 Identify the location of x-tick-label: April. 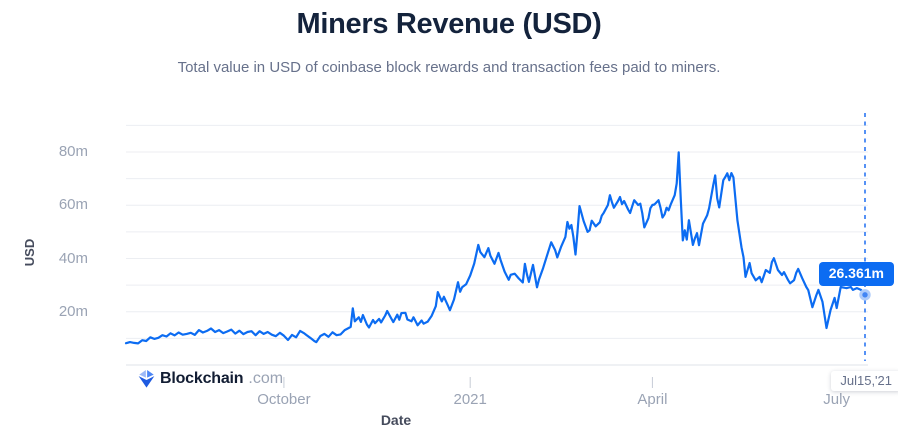
(652, 399).